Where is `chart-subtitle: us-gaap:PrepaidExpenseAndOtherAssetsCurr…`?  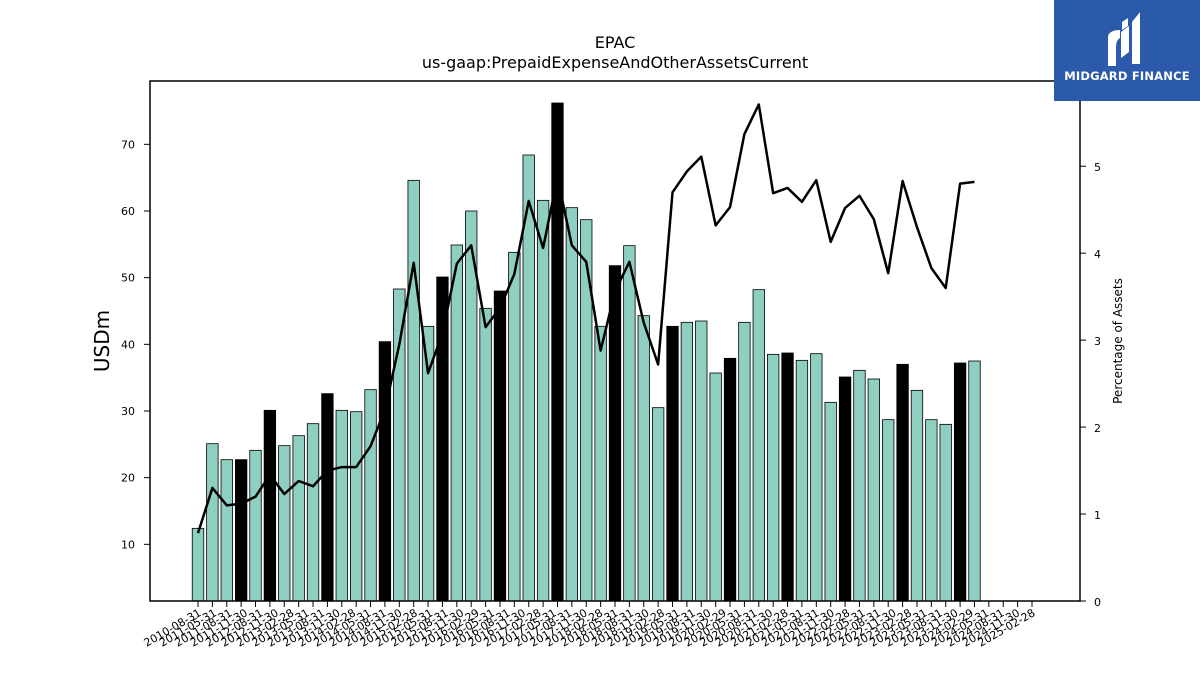
chart-subtitle: us-gaap:PrepaidExpenseAndOtherAssetsCurr… is located at coordinates (615, 62).